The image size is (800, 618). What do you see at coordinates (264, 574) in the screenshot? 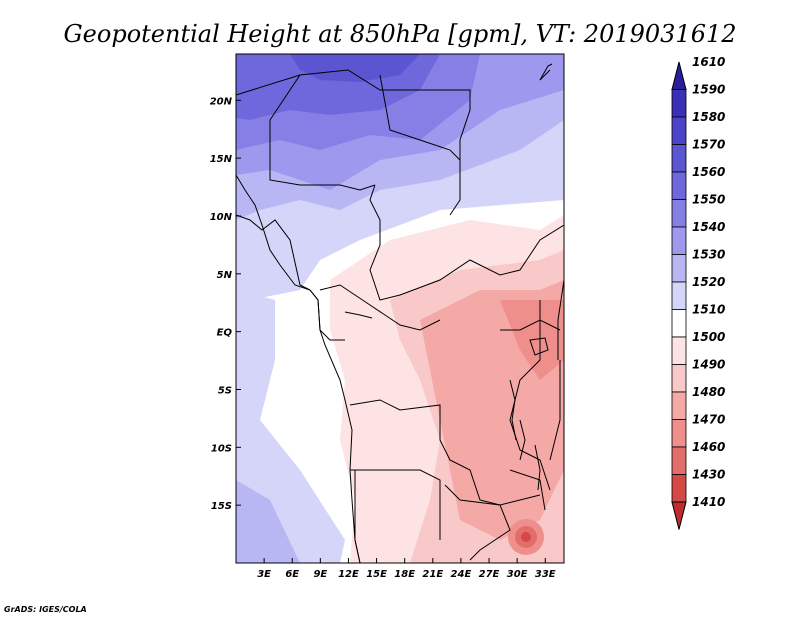
I see `x-tick-label: 3E` at bounding box center [264, 574].